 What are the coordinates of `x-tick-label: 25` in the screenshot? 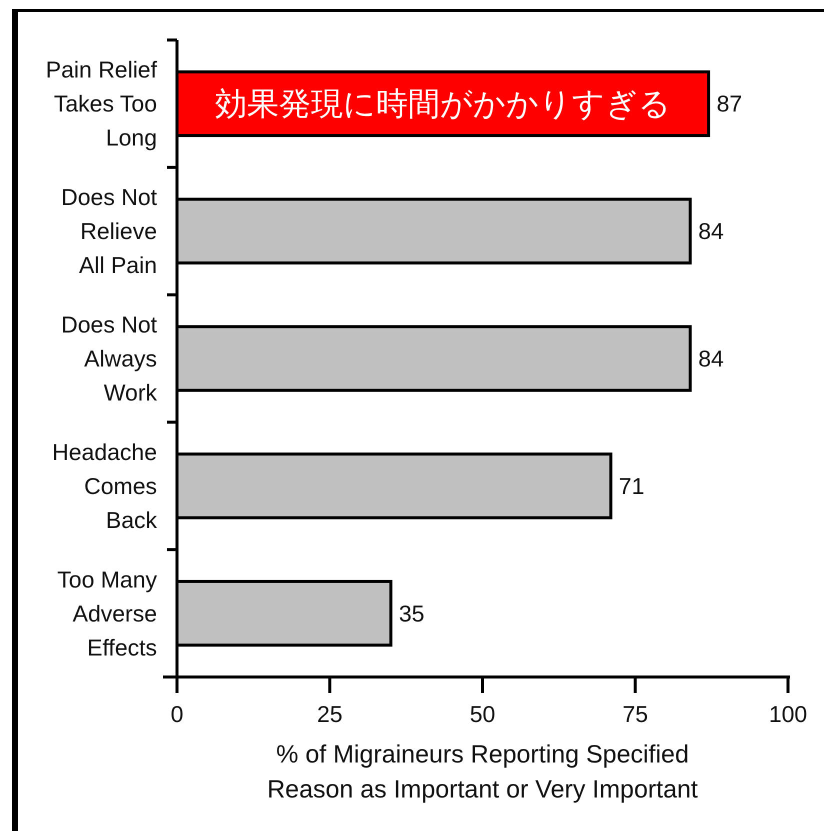 It's located at (329, 714).